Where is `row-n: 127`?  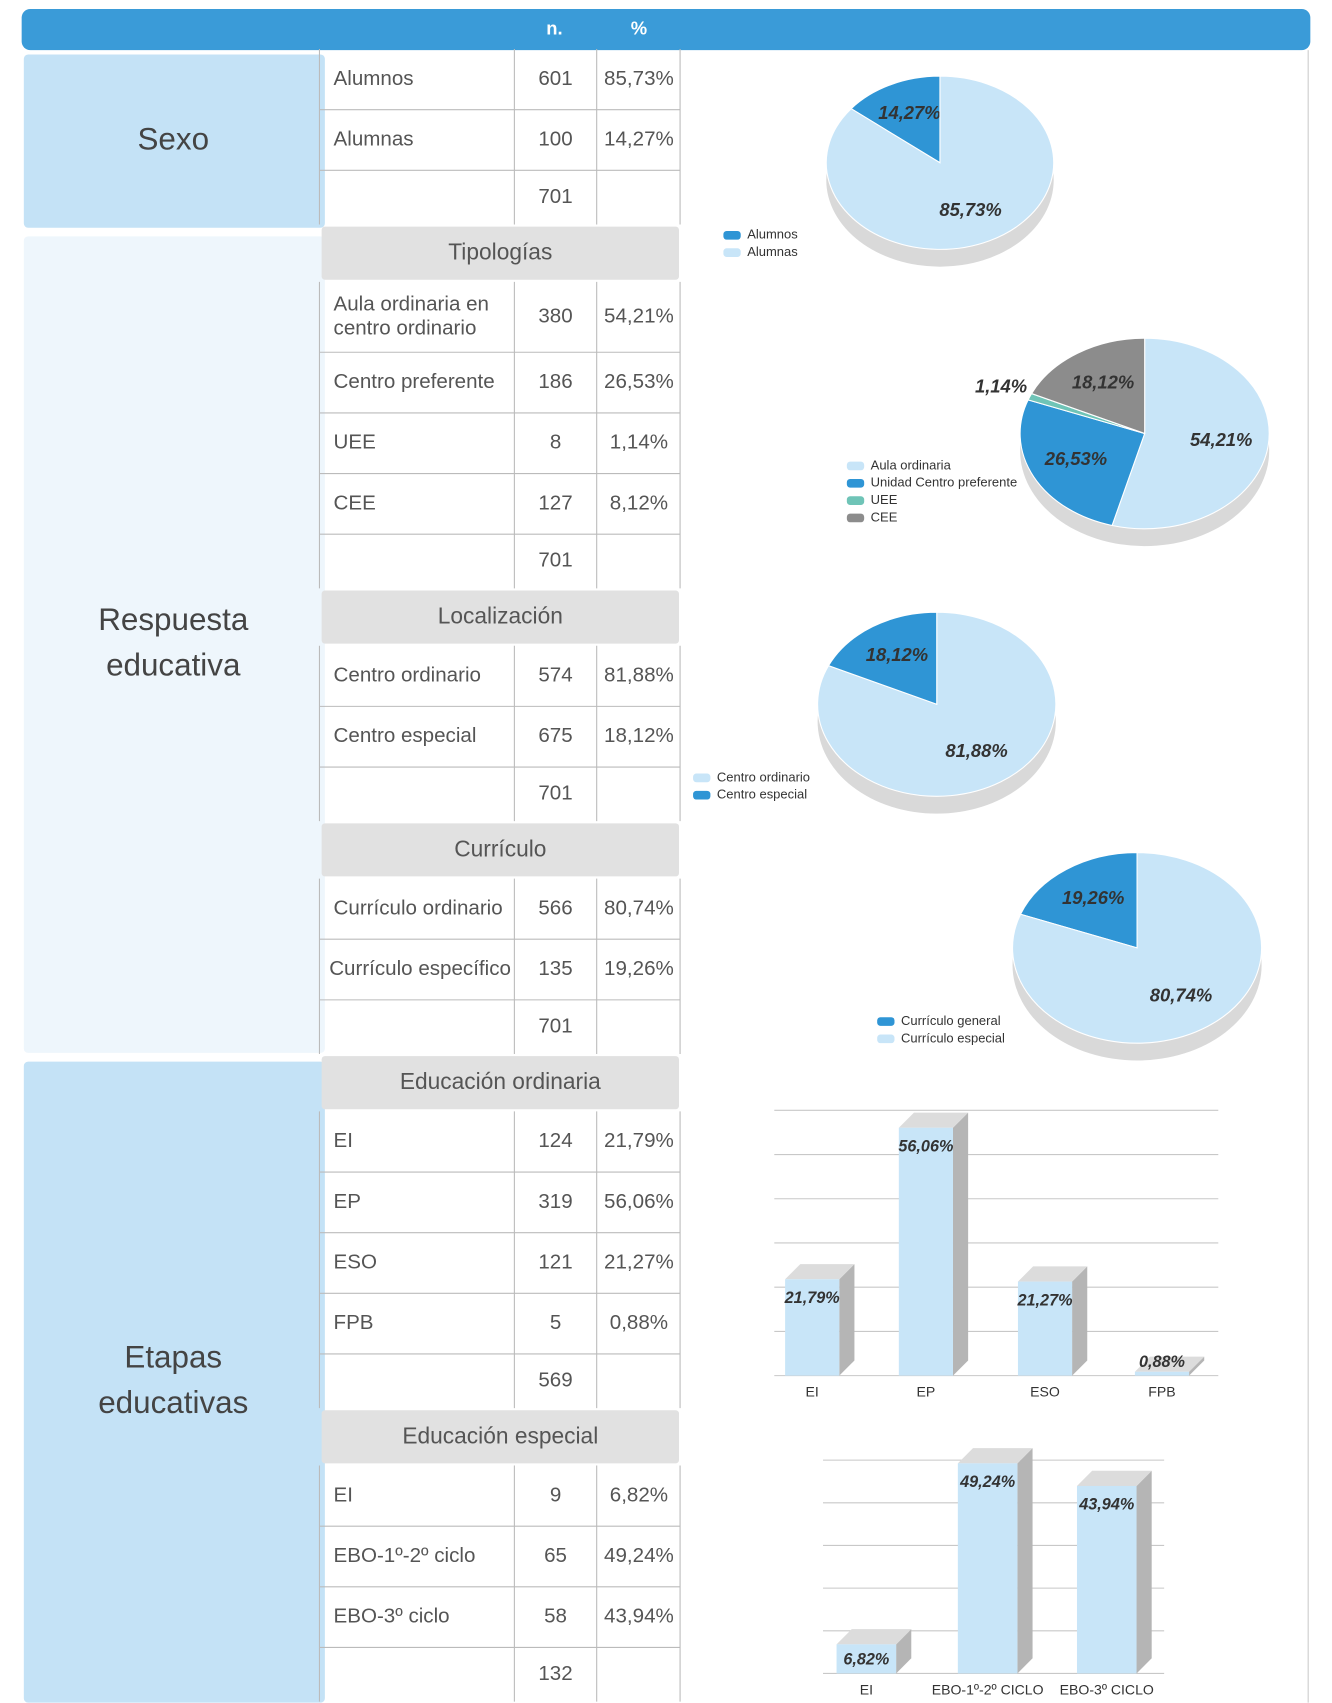 row-n: 127 is located at coordinates (555, 502).